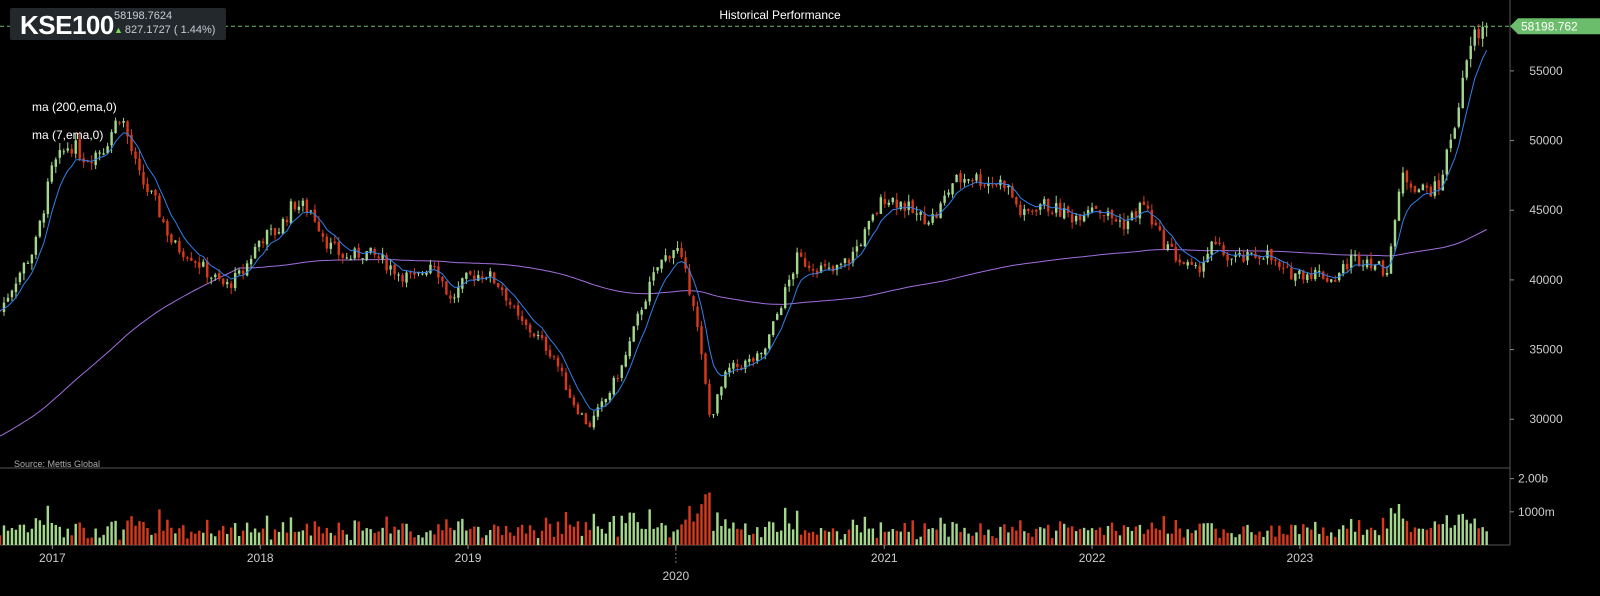 Image resolution: width=1600 pixels, height=596 pixels. I want to click on price-tick-label: 55000, so click(1546, 71).